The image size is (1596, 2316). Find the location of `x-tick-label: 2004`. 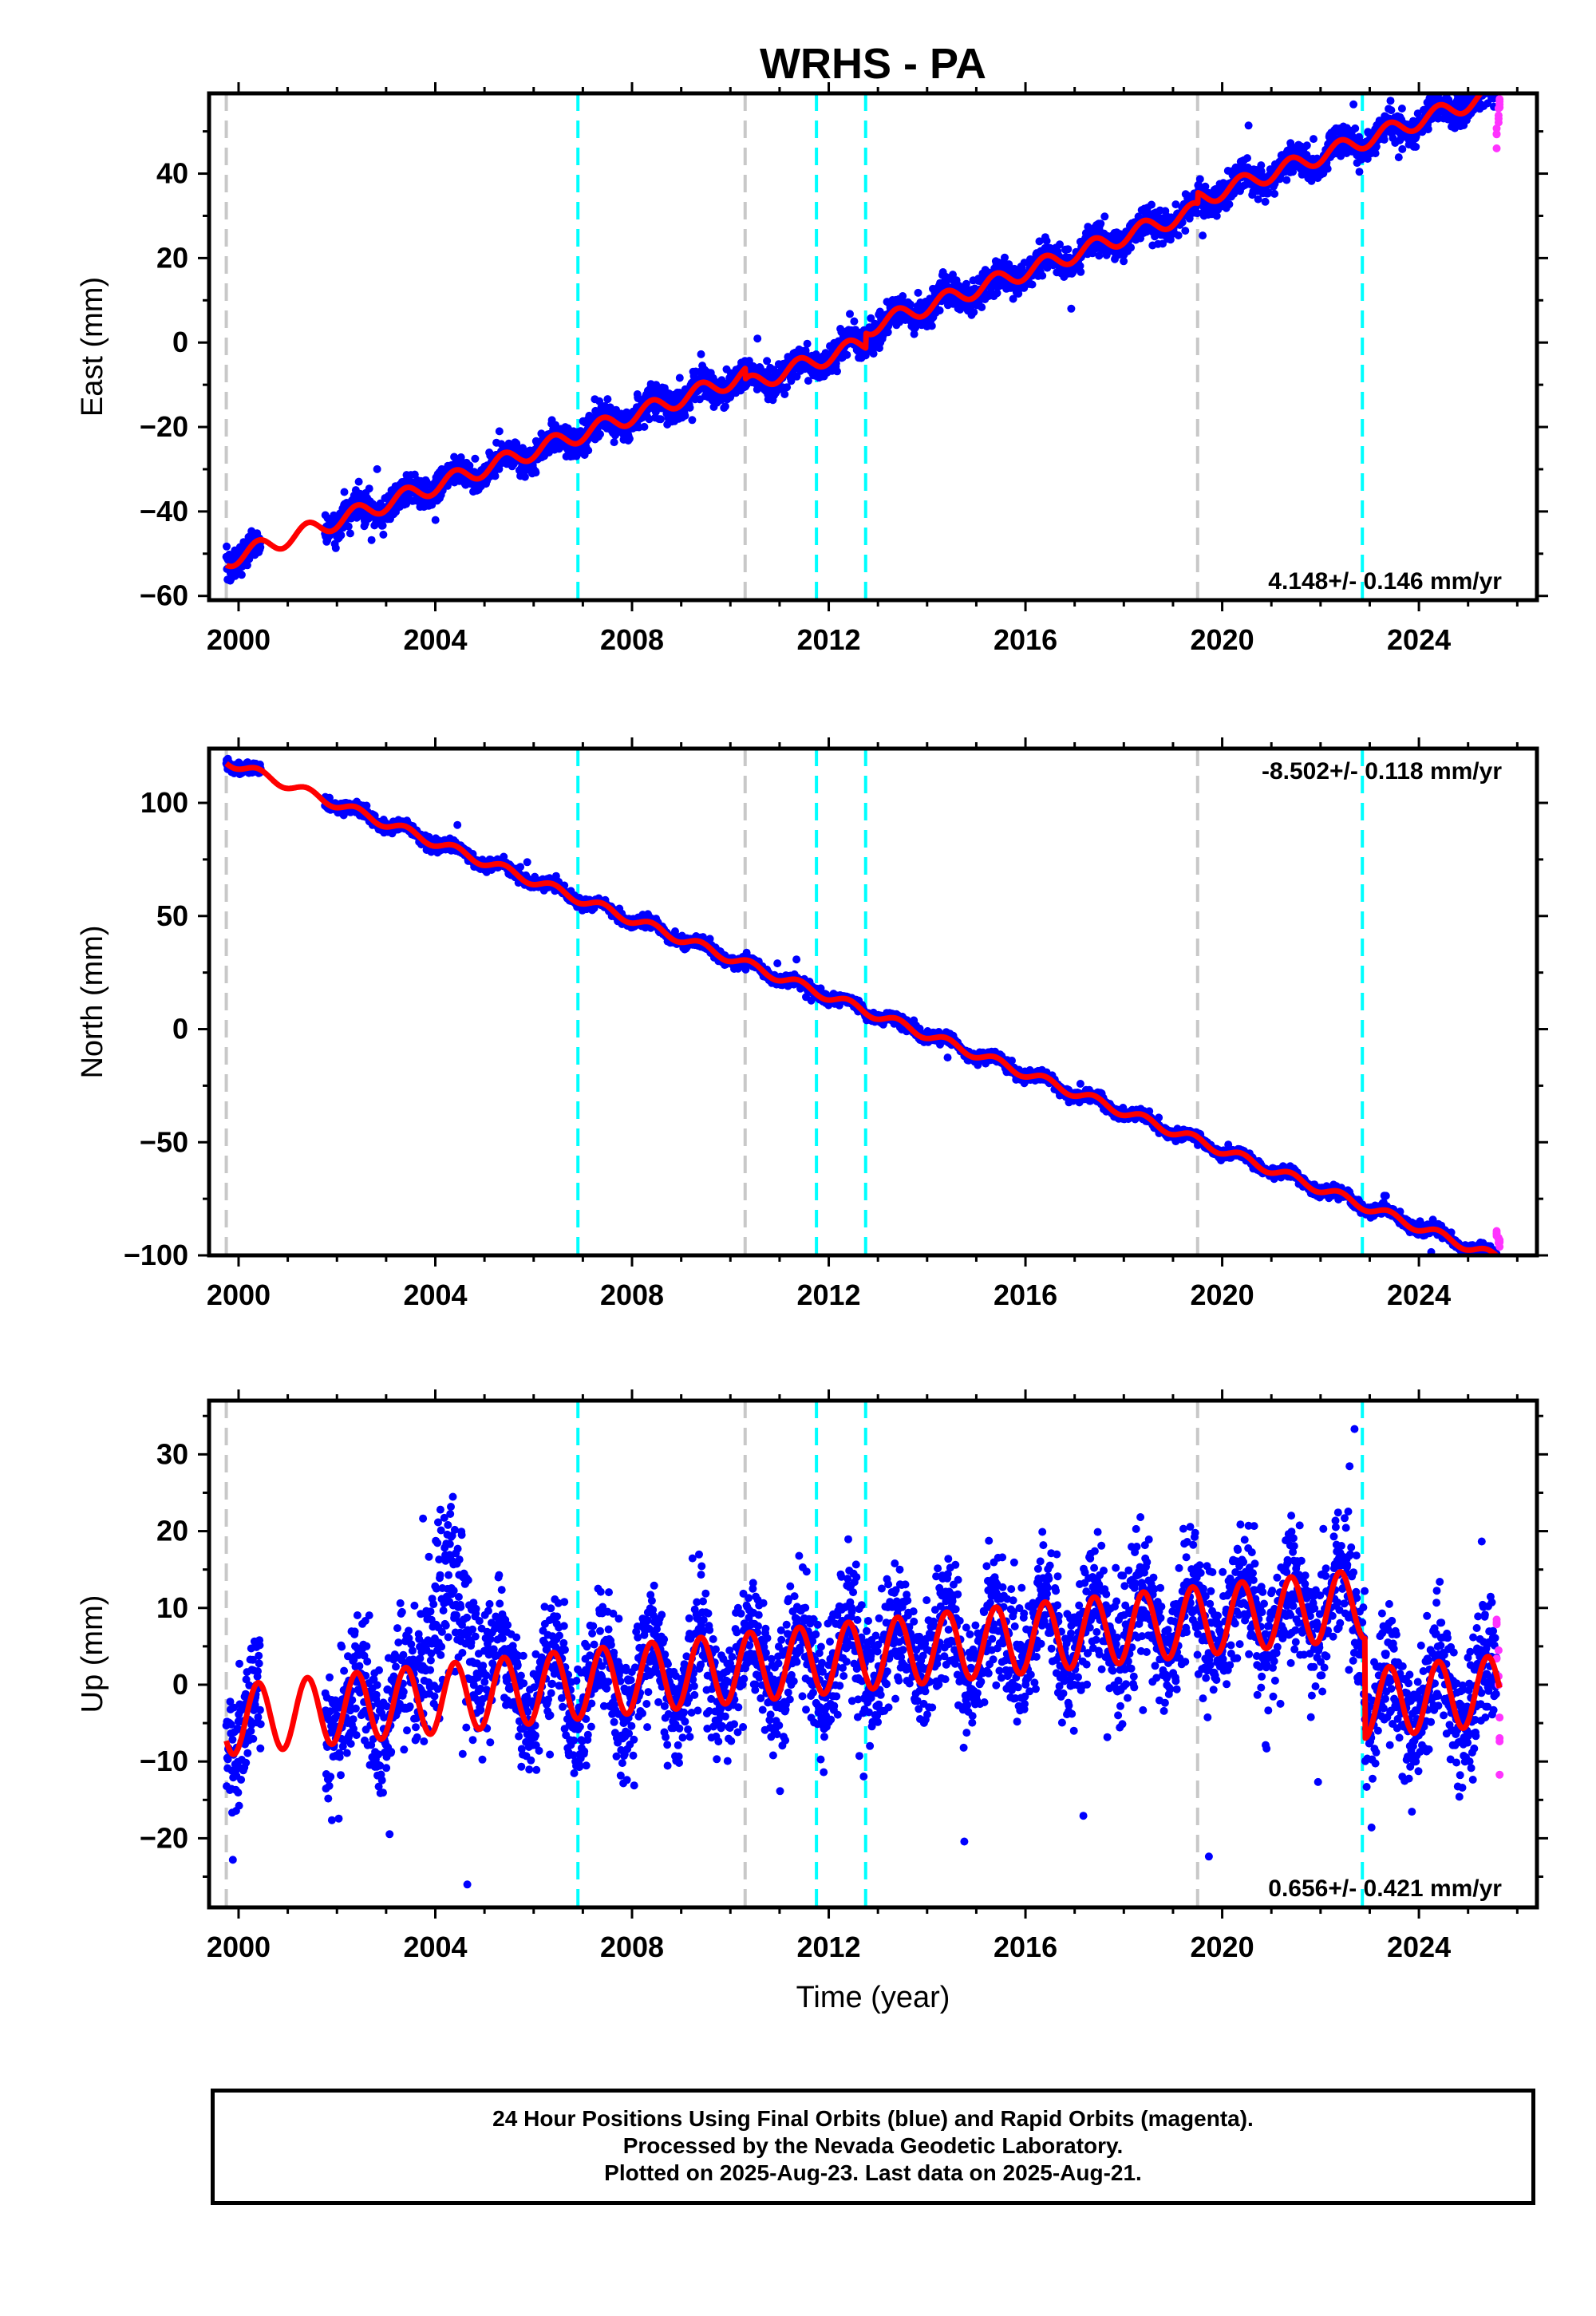

x-tick-label: 2004 is located at coordinates (435, 639).